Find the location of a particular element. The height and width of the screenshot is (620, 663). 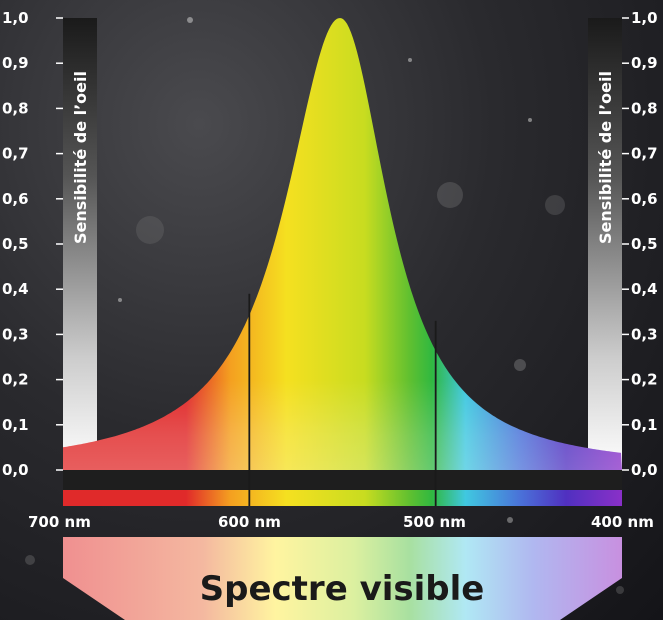

left-tick-label: 0,7 is located at coordinates (15, 154).